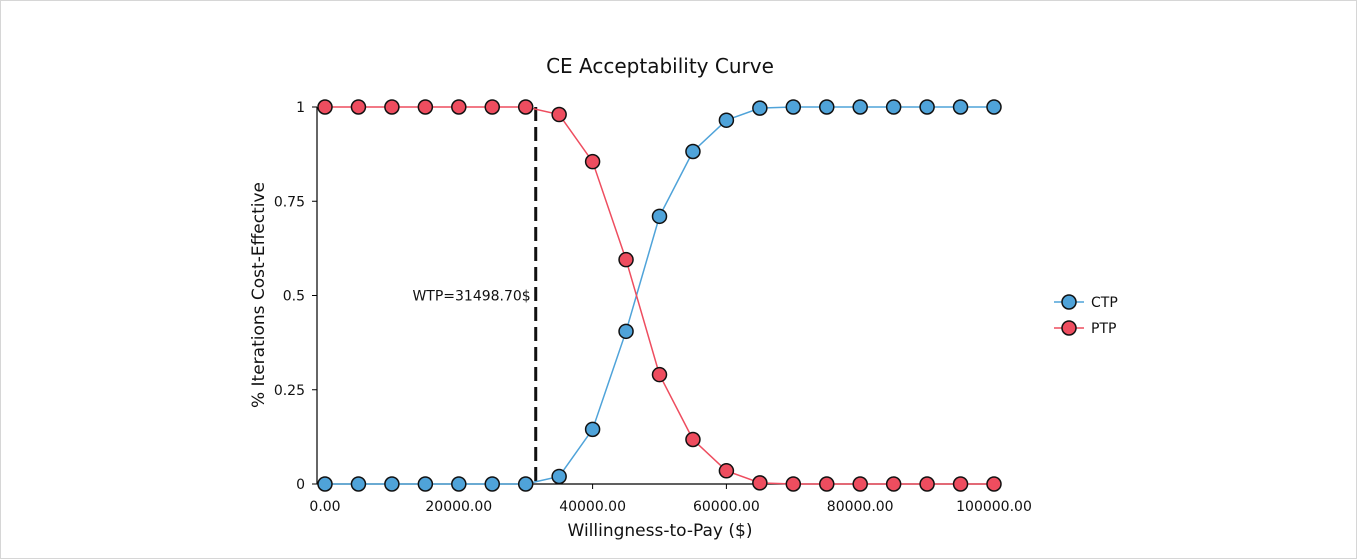 This screenshot has width=1357, height=560. Describe the element at coordinates (1104, 303) in the screenshot. I see `legend-label-ctp: CTP` at that location.